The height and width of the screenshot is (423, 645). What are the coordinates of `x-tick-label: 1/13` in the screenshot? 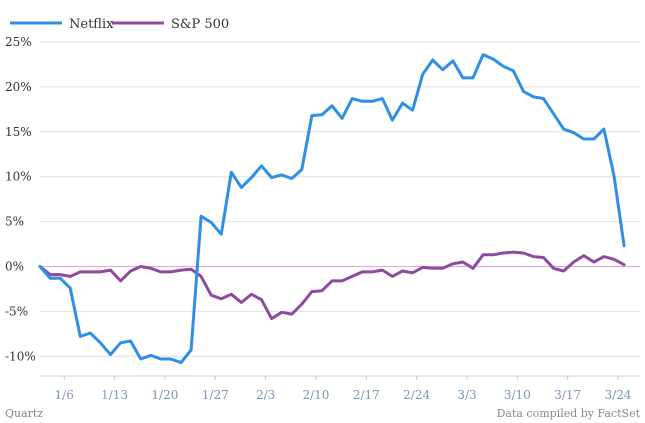 It's located at (114, 395).